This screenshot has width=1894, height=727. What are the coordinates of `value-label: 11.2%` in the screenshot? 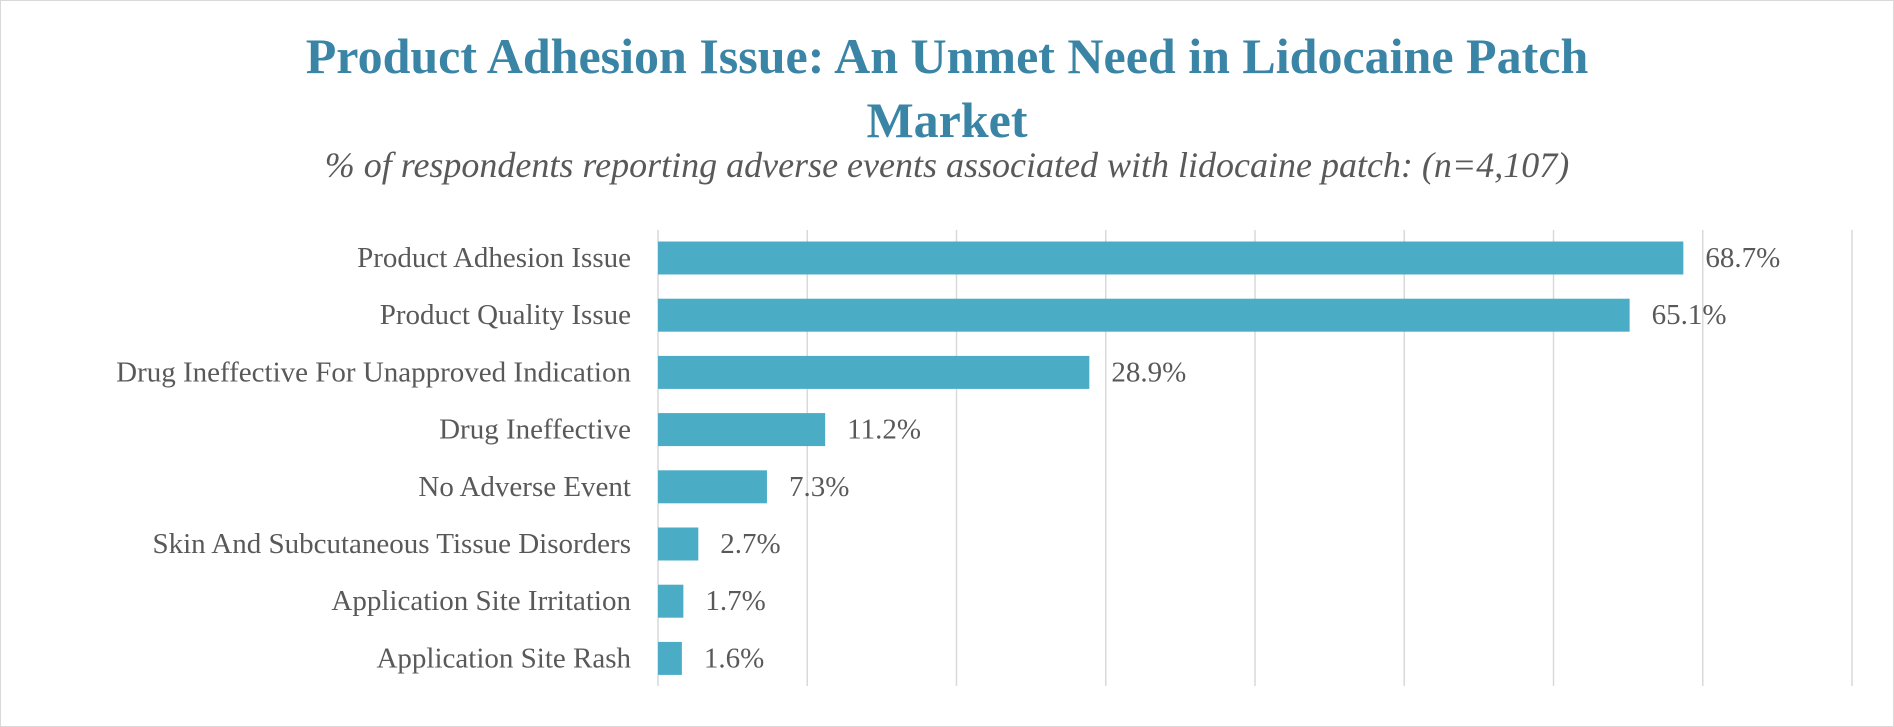 It's located at (884, 430).